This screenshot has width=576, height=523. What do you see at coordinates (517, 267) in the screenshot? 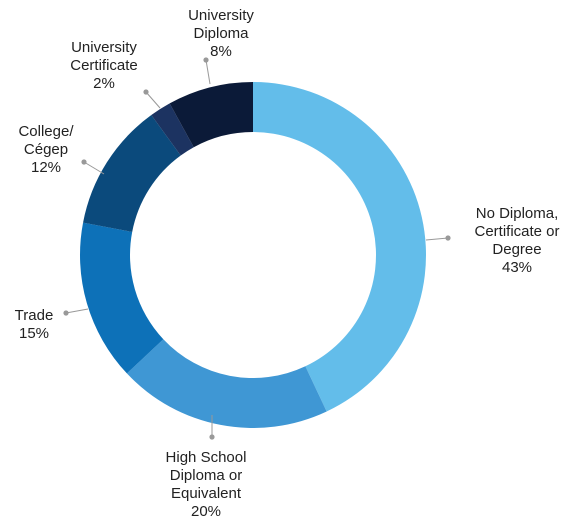
I see `slice-percent: 43%` at bounding box center [517, 267].